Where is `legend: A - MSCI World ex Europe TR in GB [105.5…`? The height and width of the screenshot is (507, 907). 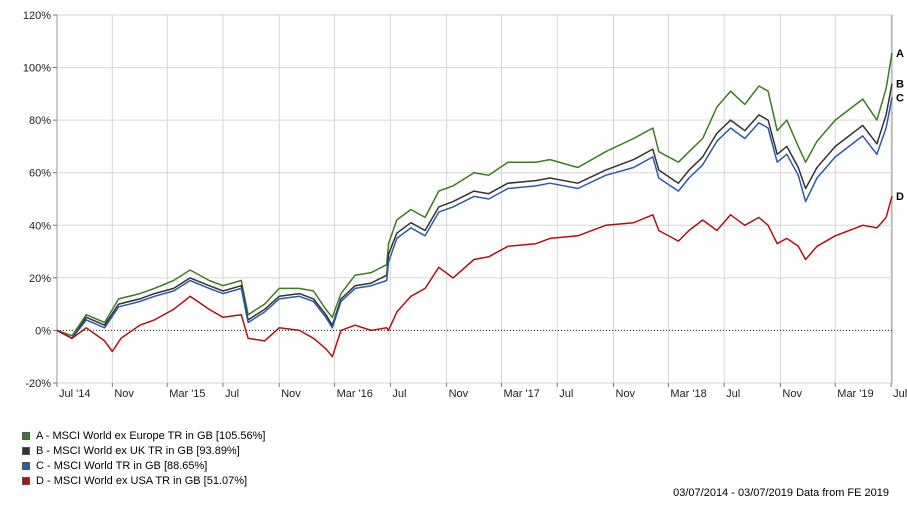 legend: A - MSCI World ex Europe TR in GB [105.5… is located at coordinates (143, 458).